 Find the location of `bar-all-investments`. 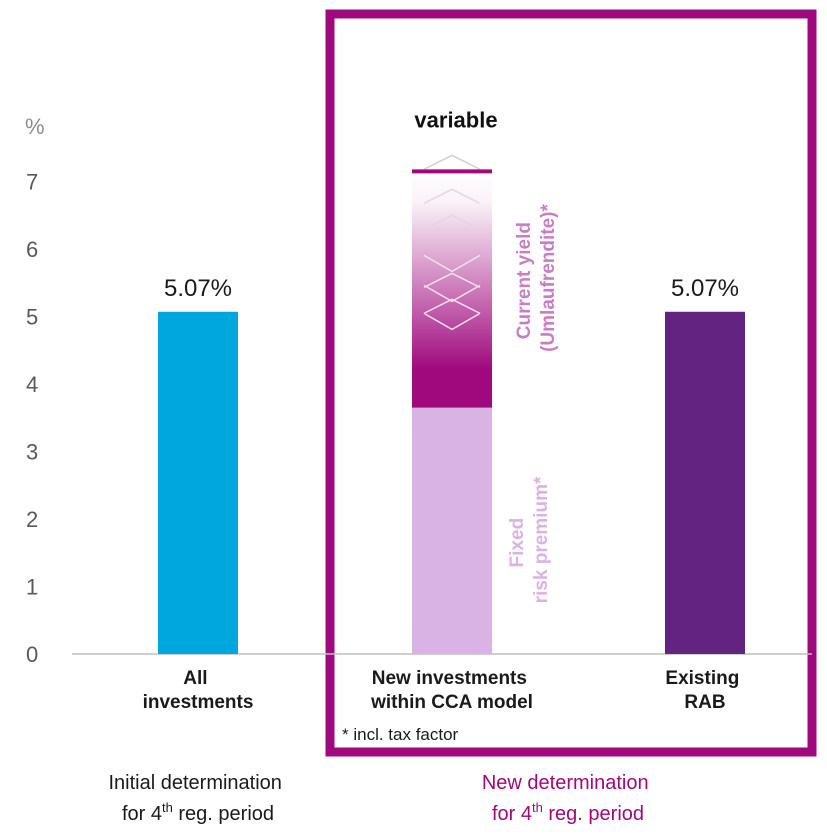

bar-all-investments is located at coordinates (198, 482).